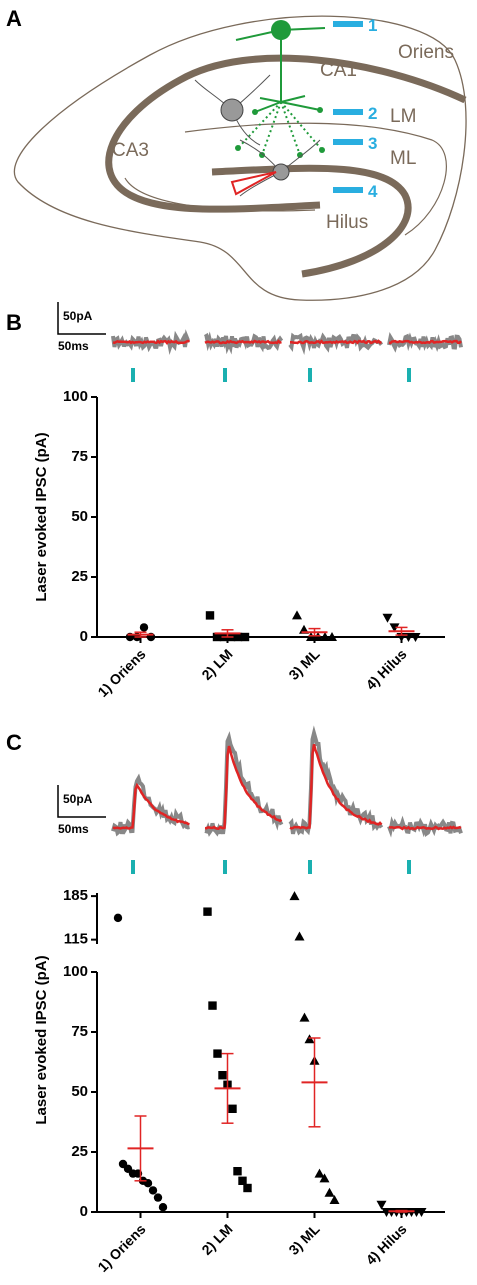 This screenshot has height=1285, width=477. I want to click on site-label: 3, so click(372, 143).